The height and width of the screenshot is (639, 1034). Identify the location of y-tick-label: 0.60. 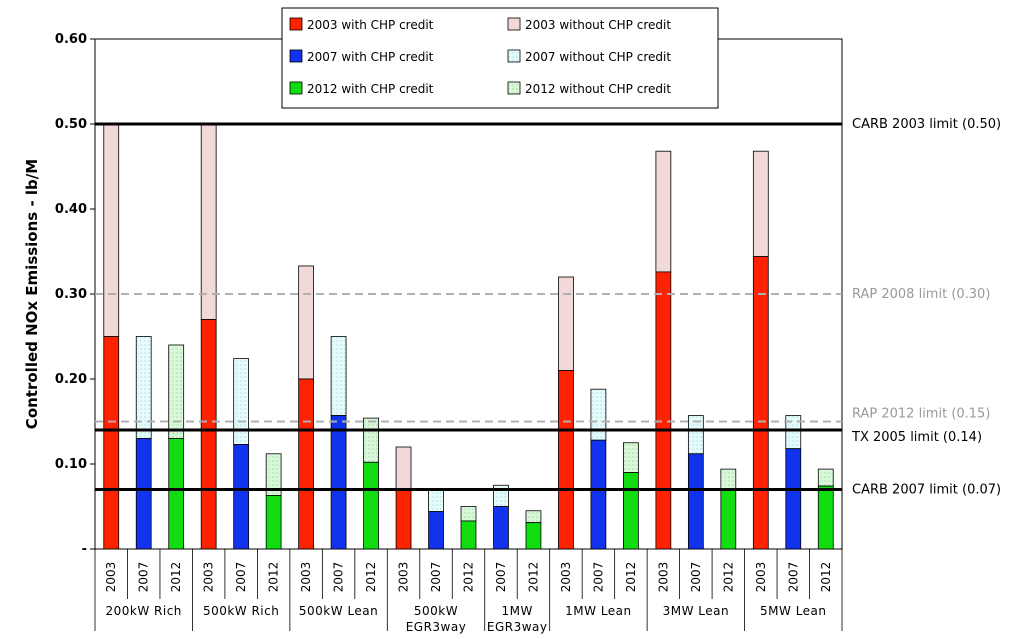
(71, 39).